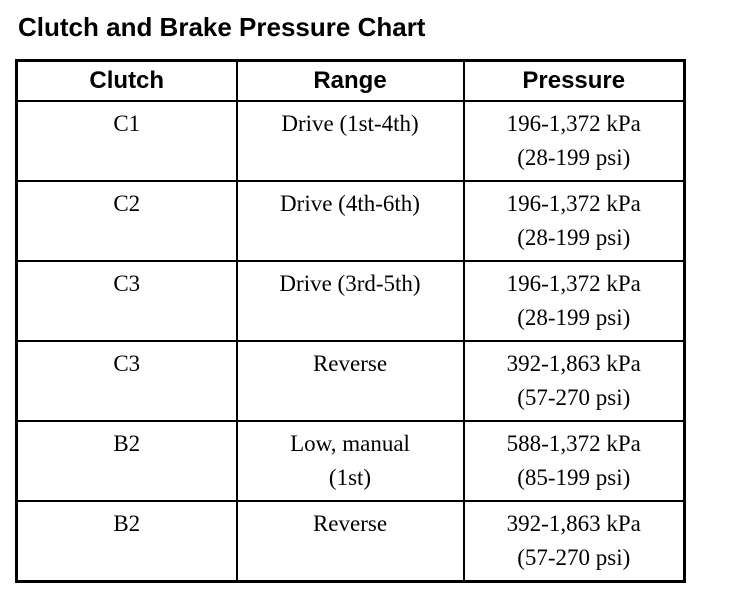 The height and width of the screenshot is (604, 736). I want to click on range-line-1: Low, manual, so click(350, 443).